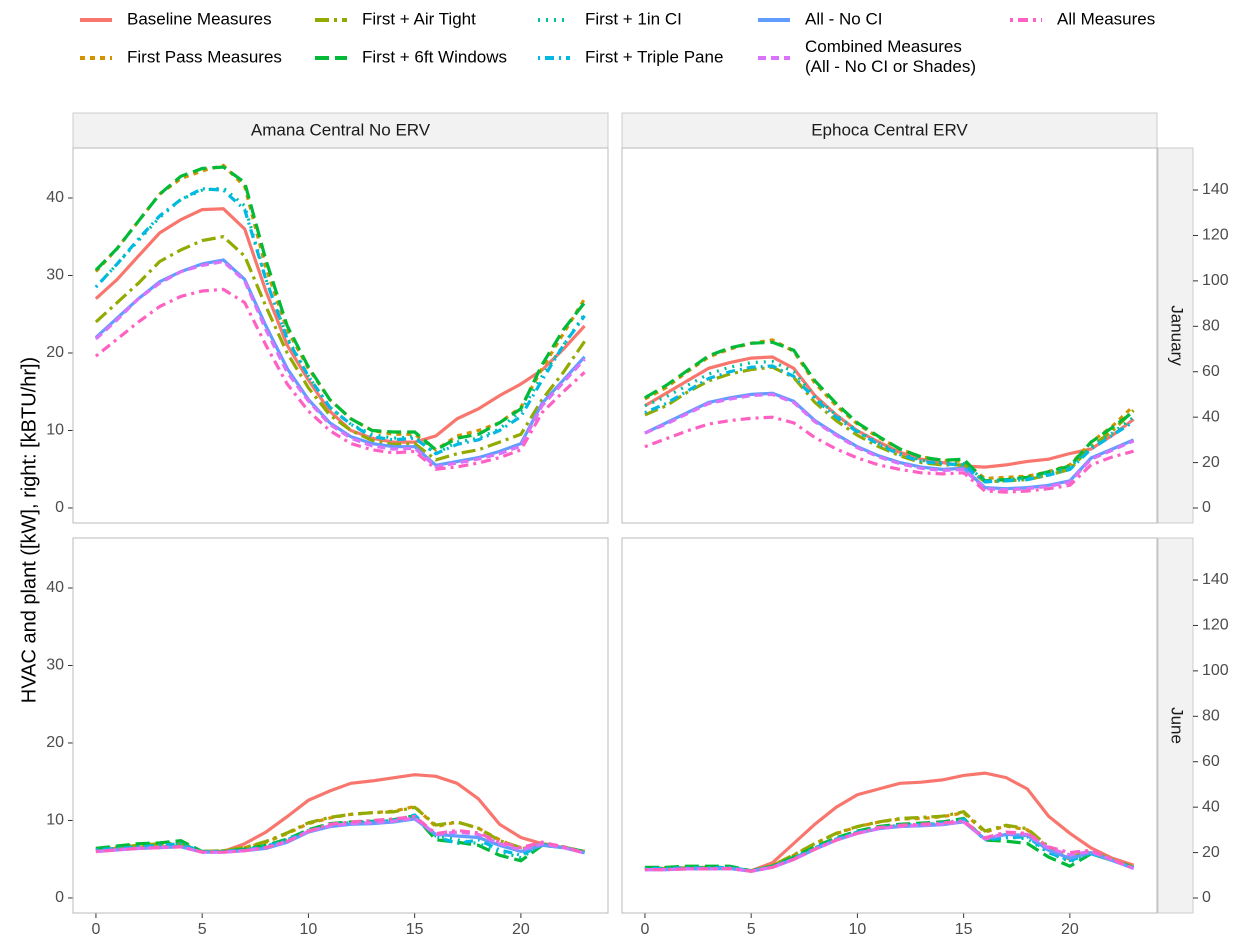 The width and height of the screenshot is (1246, 941). Describe the element at coordinates (1106, 18) in the screenshot. I see `legend-label: All Measures` at that location.